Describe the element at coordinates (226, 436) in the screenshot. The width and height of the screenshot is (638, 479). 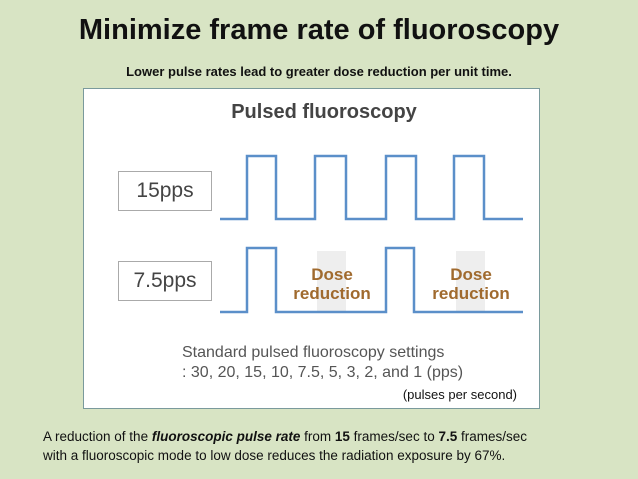
I see `text-emphasis: fluoroscopic pulse rate` at that location.